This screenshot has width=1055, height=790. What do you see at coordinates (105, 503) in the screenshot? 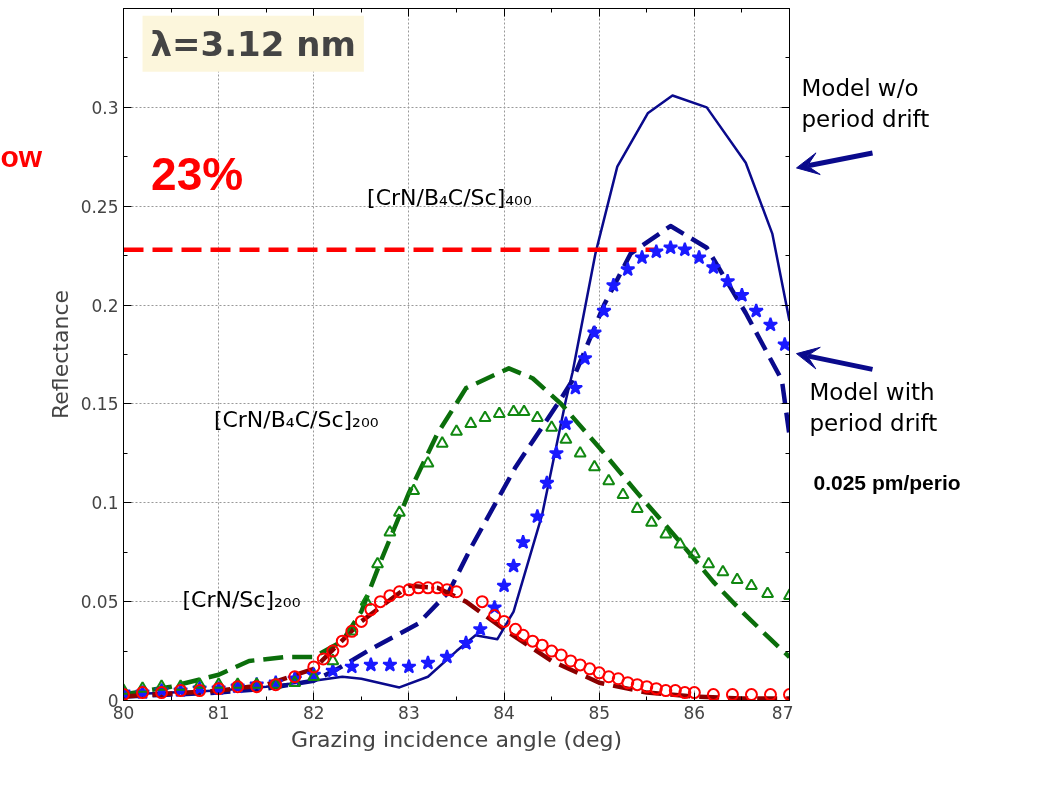
I see `y-tick-label: 0.1` at bounding box center [105, 503].